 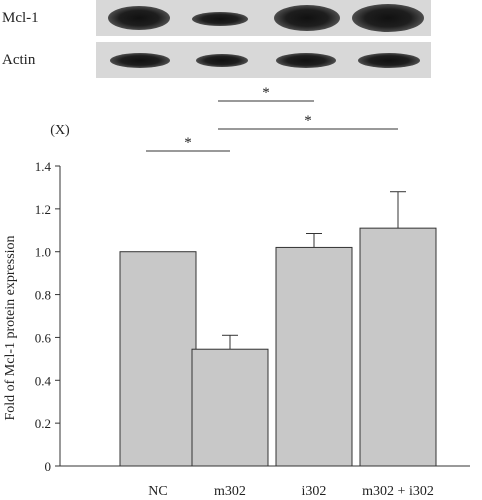 What do you see at coordinates (157, 491) in the screenshot?
I see `x-tick-label: NC` at bounding box center [157, 491].